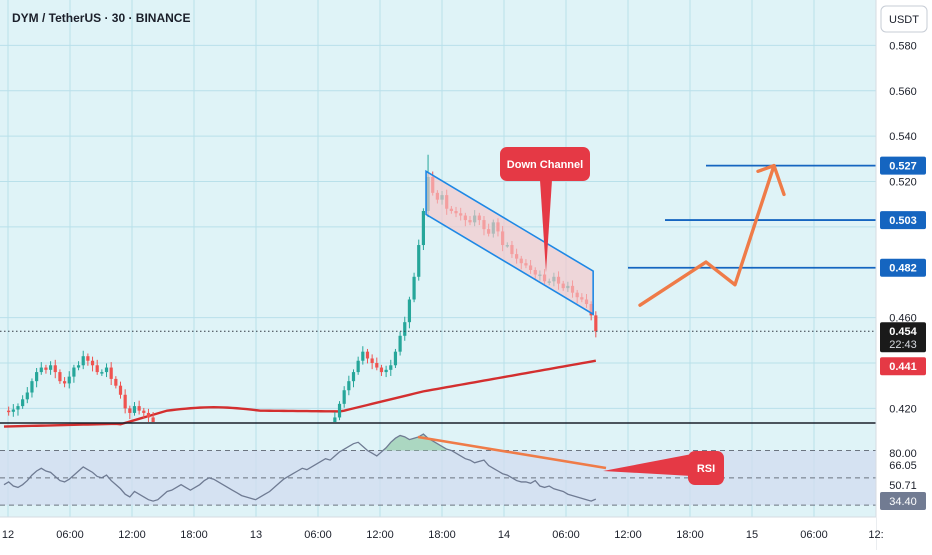  I want to click on time-tick-label: 12, so click(8, 535).